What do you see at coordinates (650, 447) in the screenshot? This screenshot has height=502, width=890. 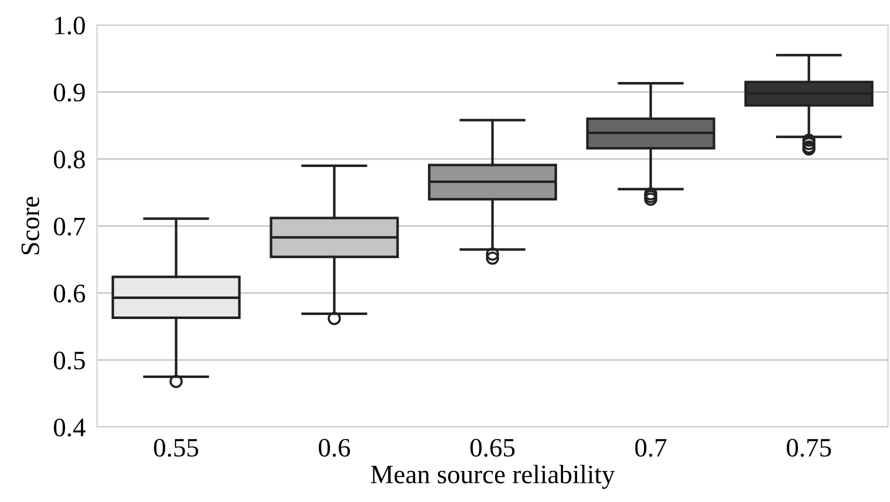 I see `x-tick-label: 0.7` at bounding box center [650, 447].